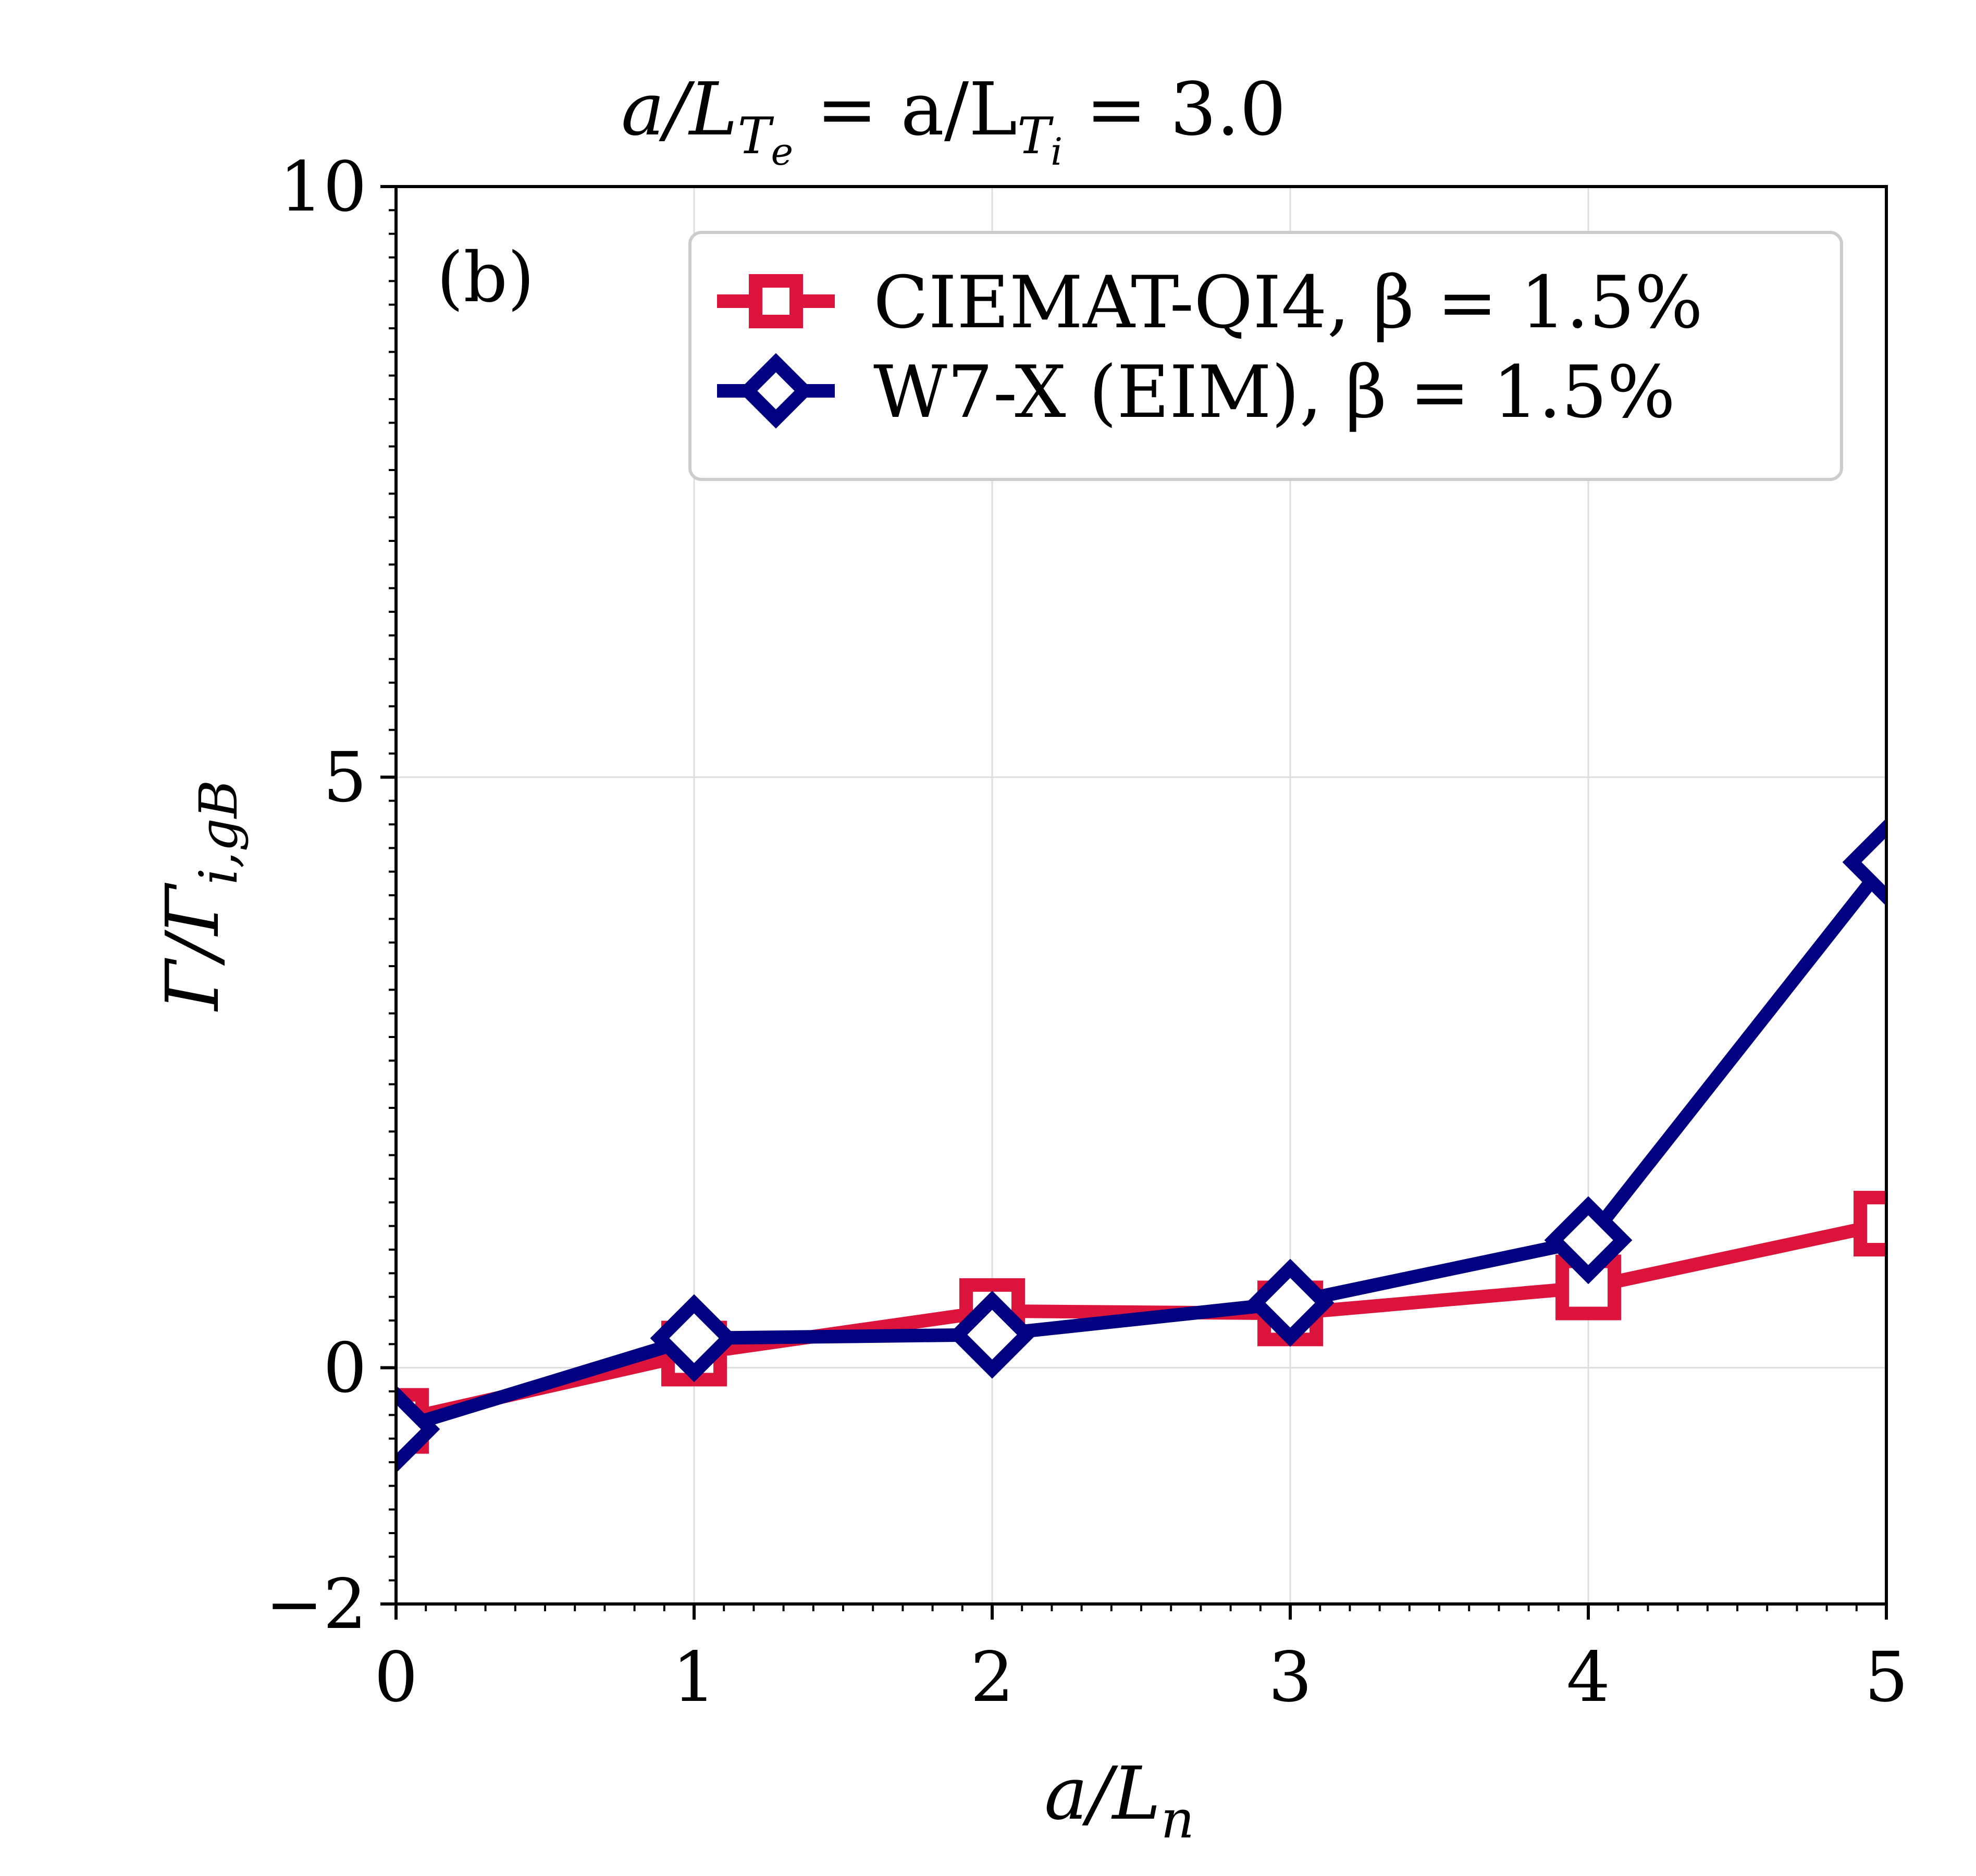 The height and width of the screenshot is (1876, 1976). I want to click on legend-label-w7x: W7-X (EIM), β = 1.5%, so click(1274, 392).